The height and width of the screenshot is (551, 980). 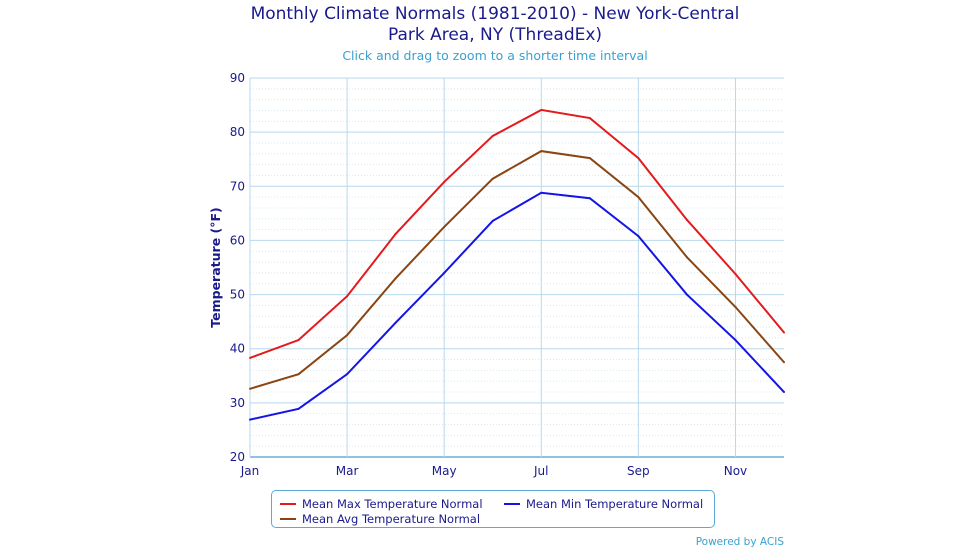 I want to click on legend-item-max: Mean Max Temperature Normal, so click(x=381, y=504).